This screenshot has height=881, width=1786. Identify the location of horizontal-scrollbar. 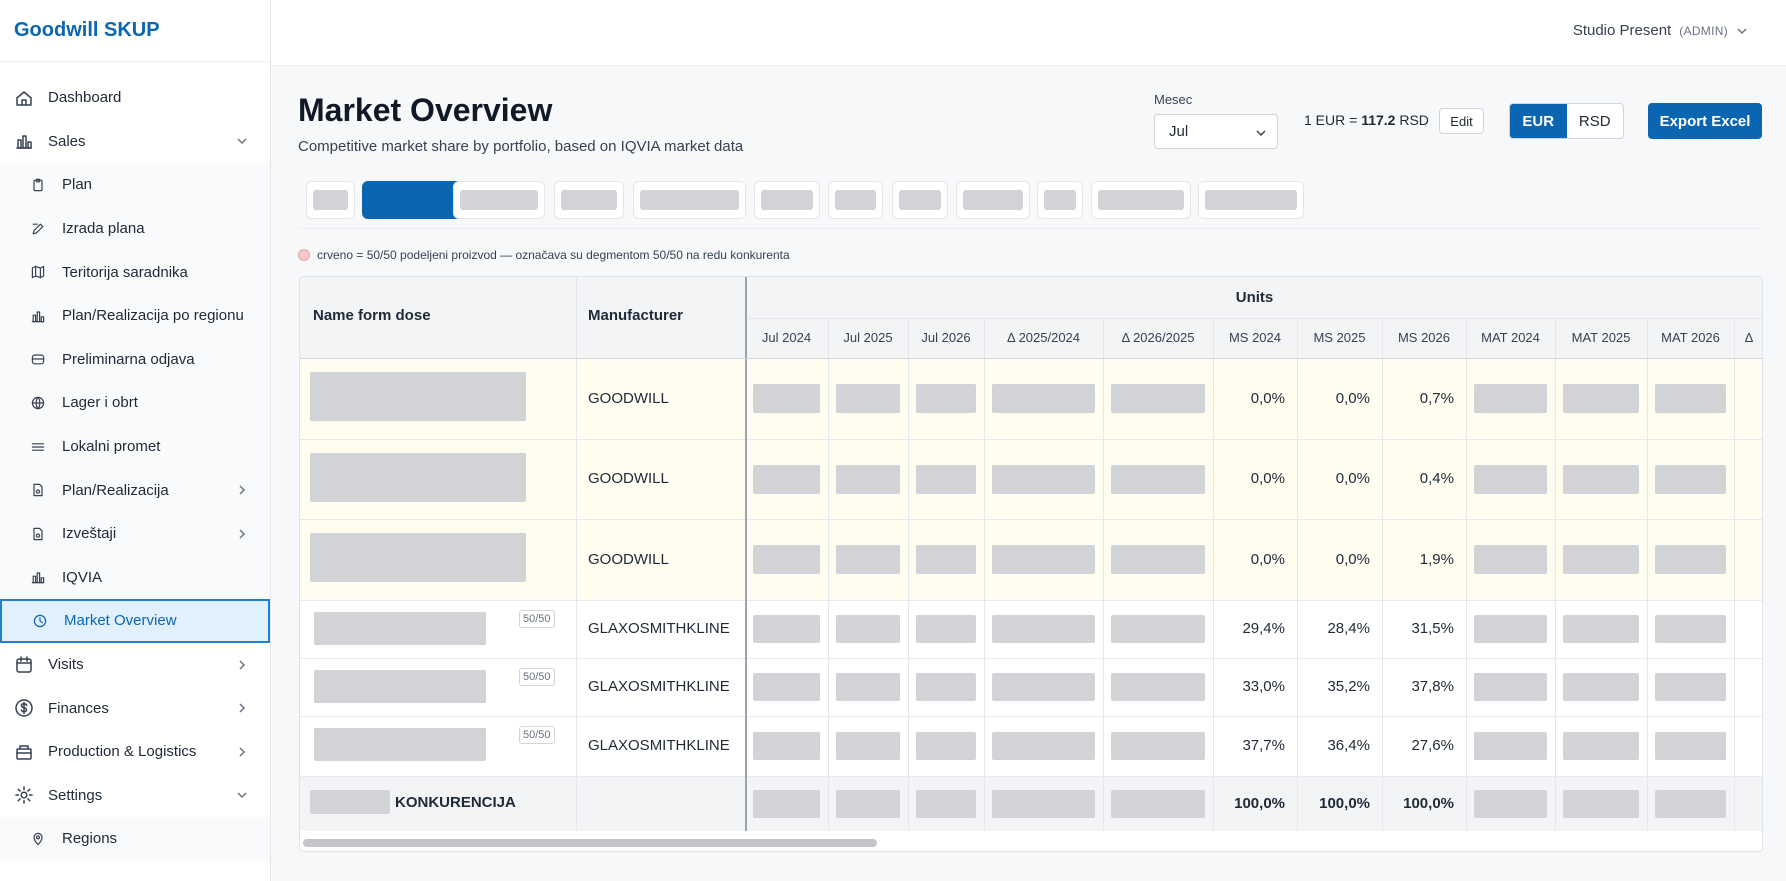
(590, 843).